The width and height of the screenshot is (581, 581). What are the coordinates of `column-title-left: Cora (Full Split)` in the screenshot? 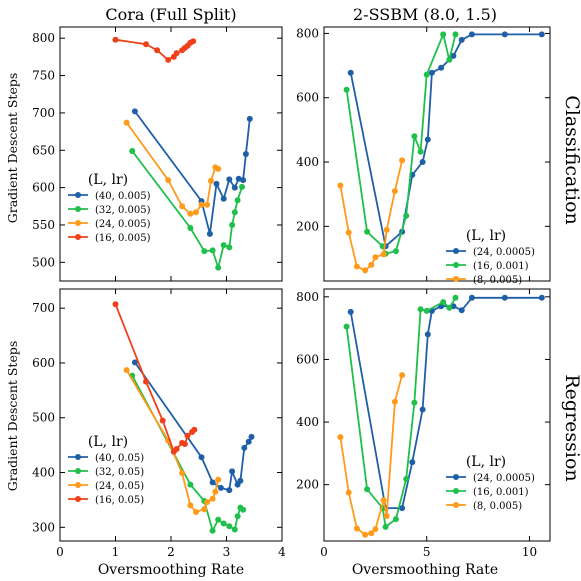 It's located at (170, 14).